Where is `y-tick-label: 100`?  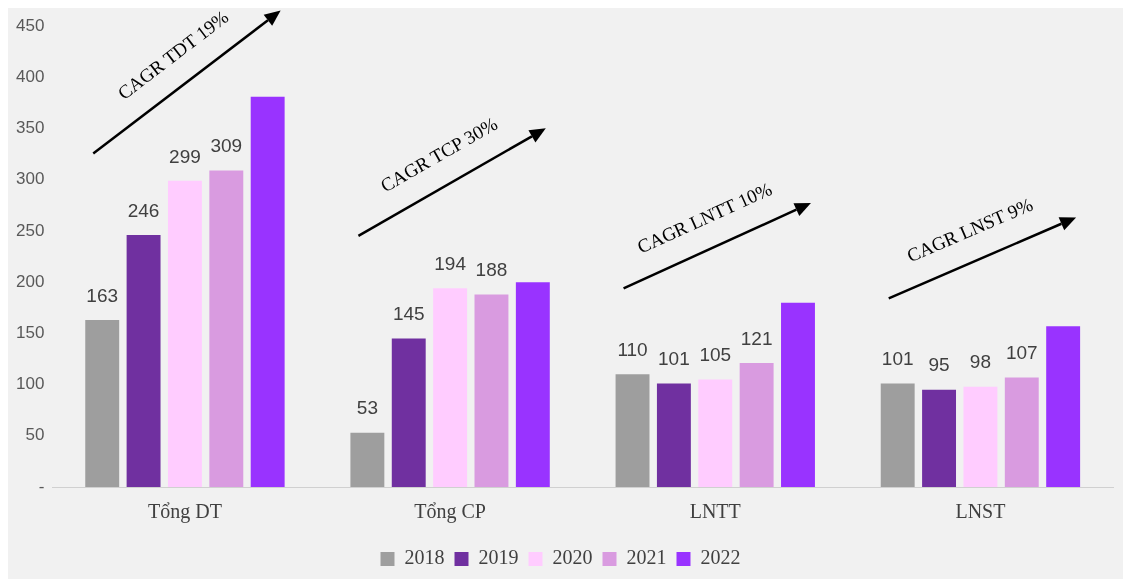 y-tick-label: 100 is located at coordinates (30, 384).